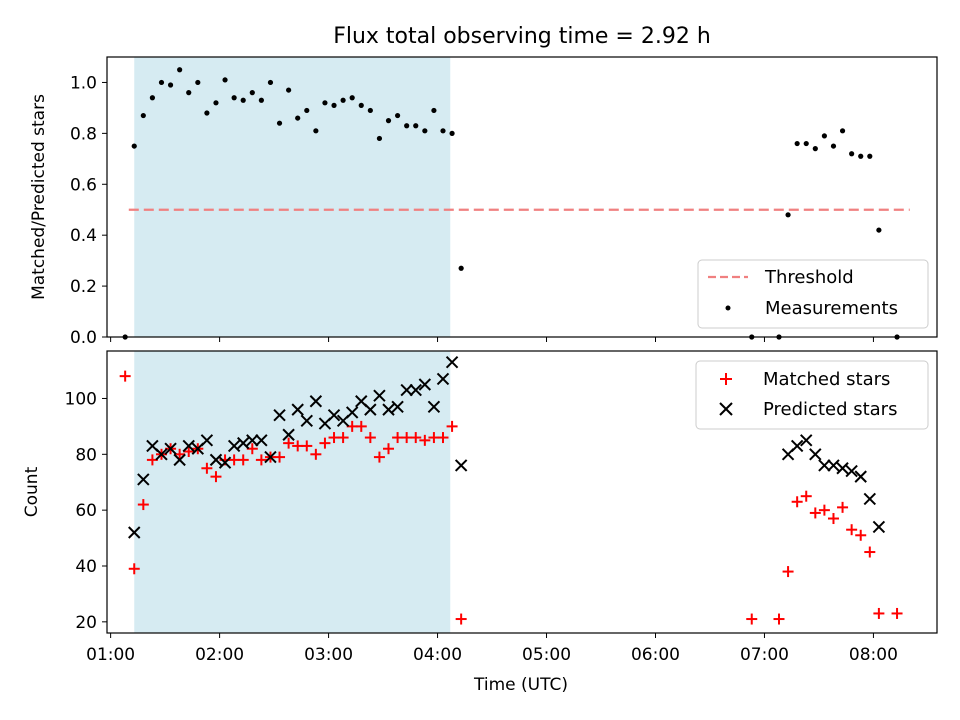 The height and width of the screenshot is (720, 960). What do you see at coordinates (39, 197) in the screenshot?
I see `top-y-axis-label: Matched/Predicted stars` at bounding box center [39, 197].